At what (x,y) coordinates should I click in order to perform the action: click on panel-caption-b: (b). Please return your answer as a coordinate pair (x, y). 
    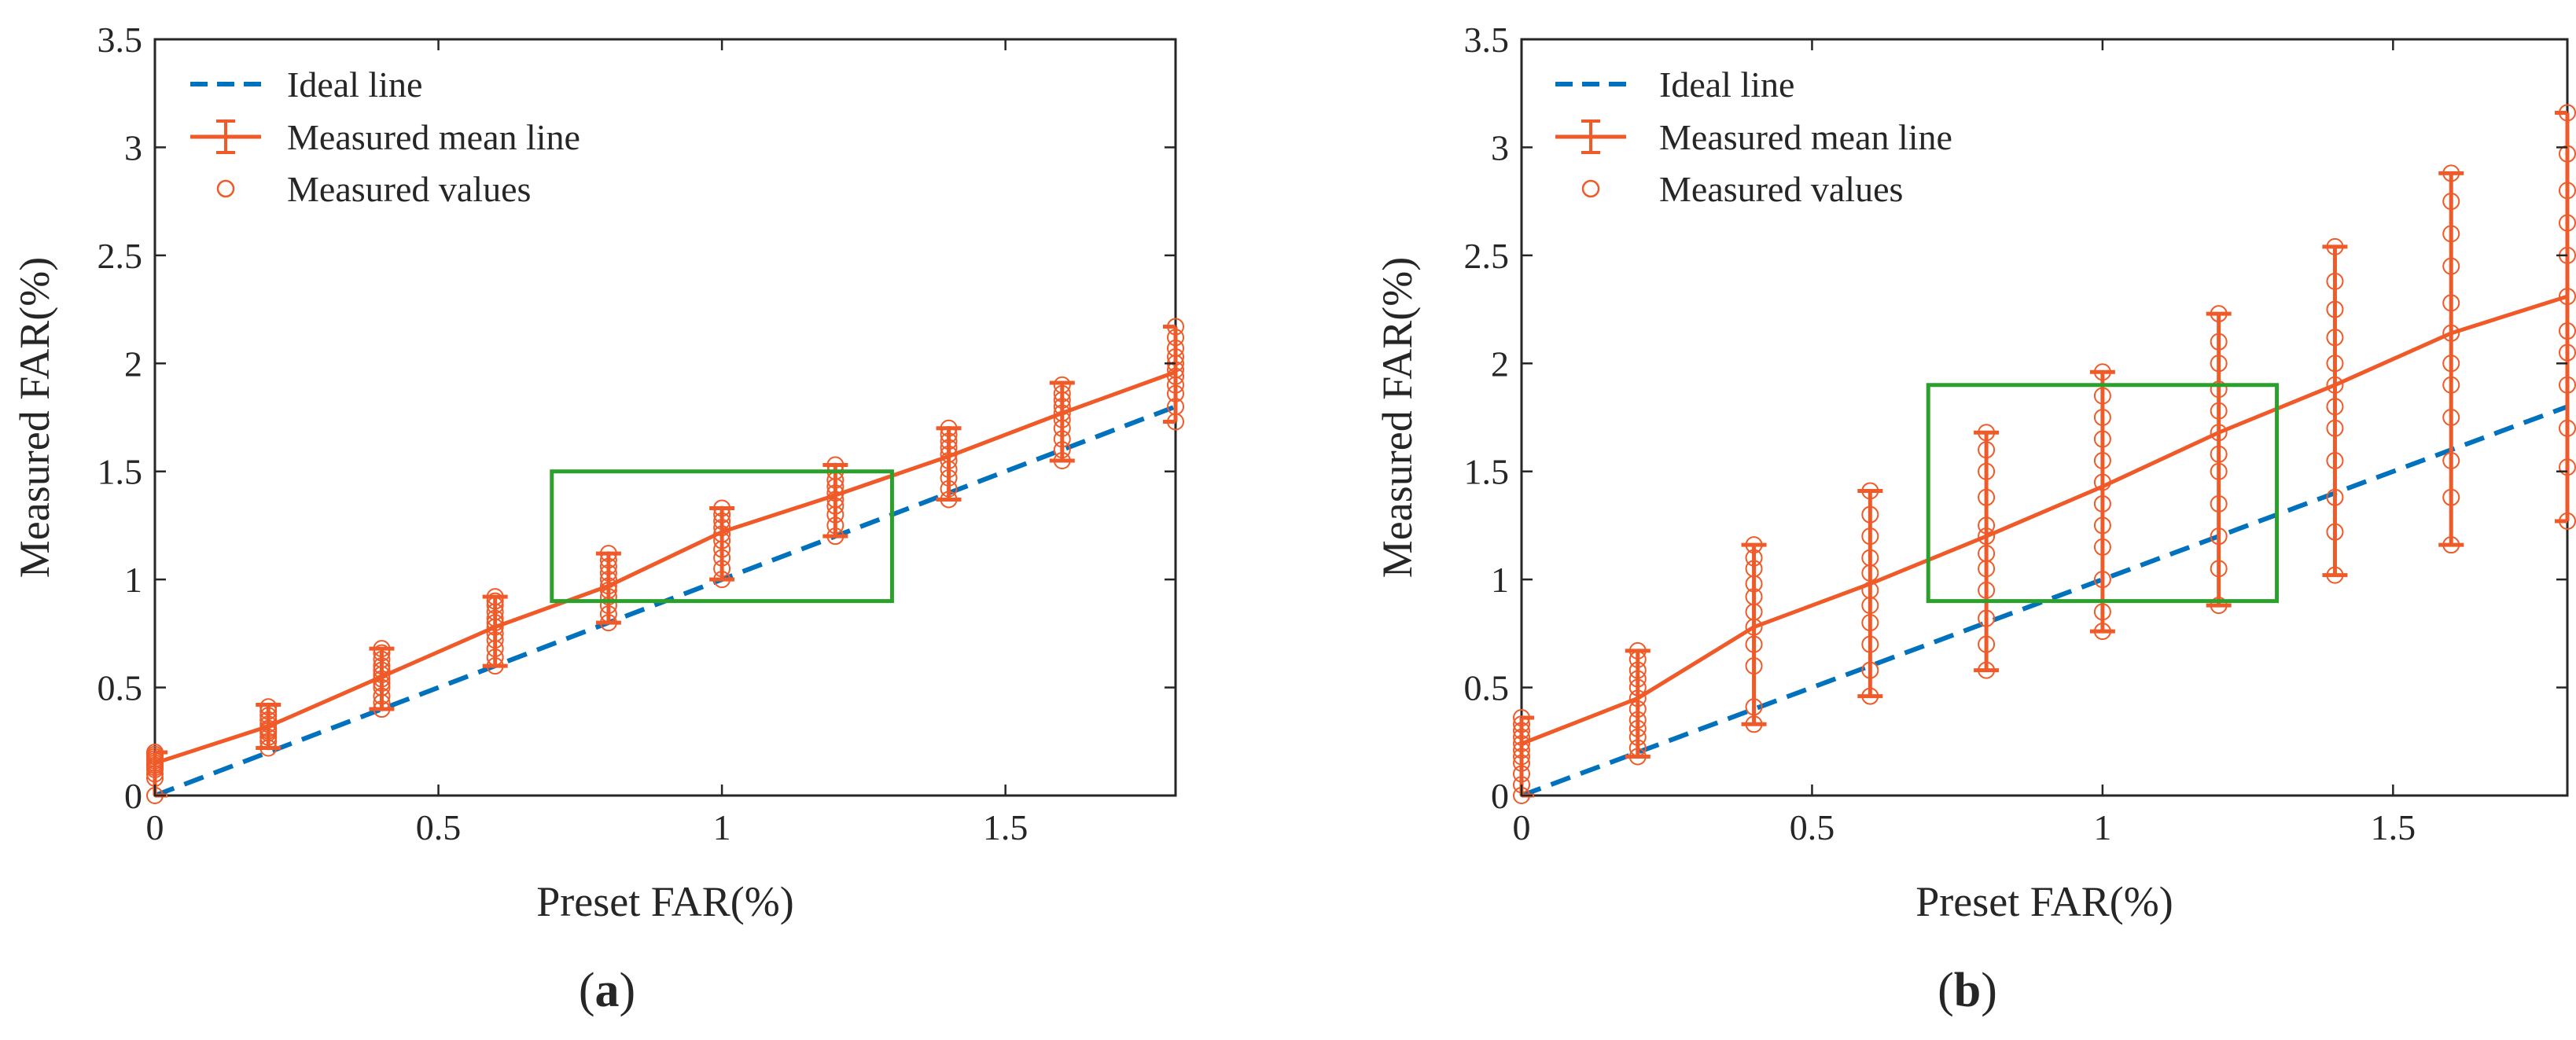
    Looking at the image, I should click on (1967, 990).